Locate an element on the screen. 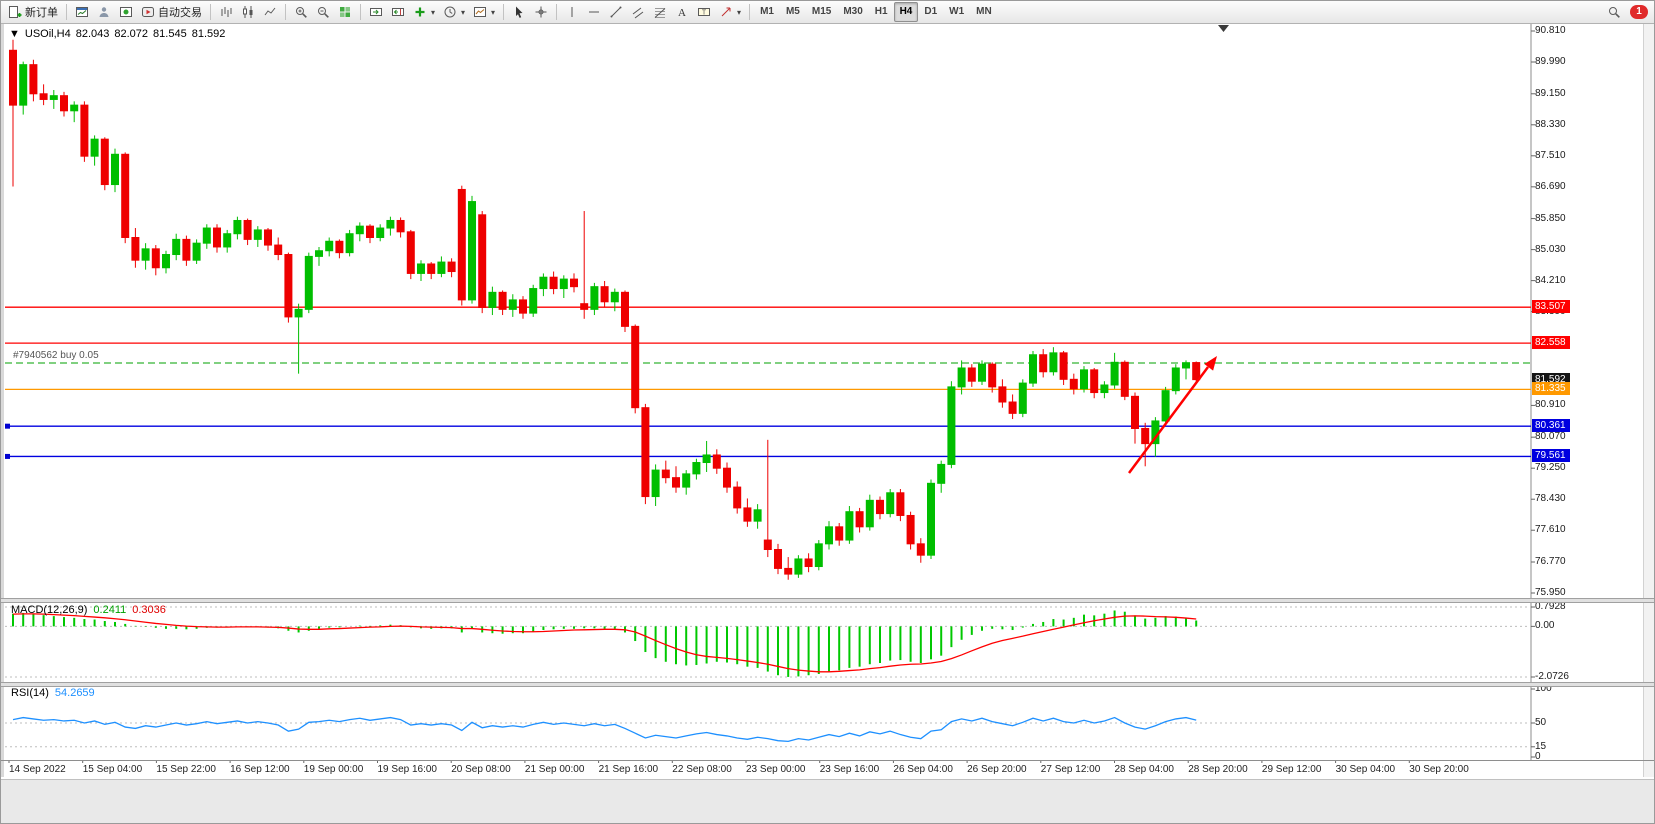 This screenshot has width=1655, height=824. vertical-scrollbar is located at coordinates (1648, 400).